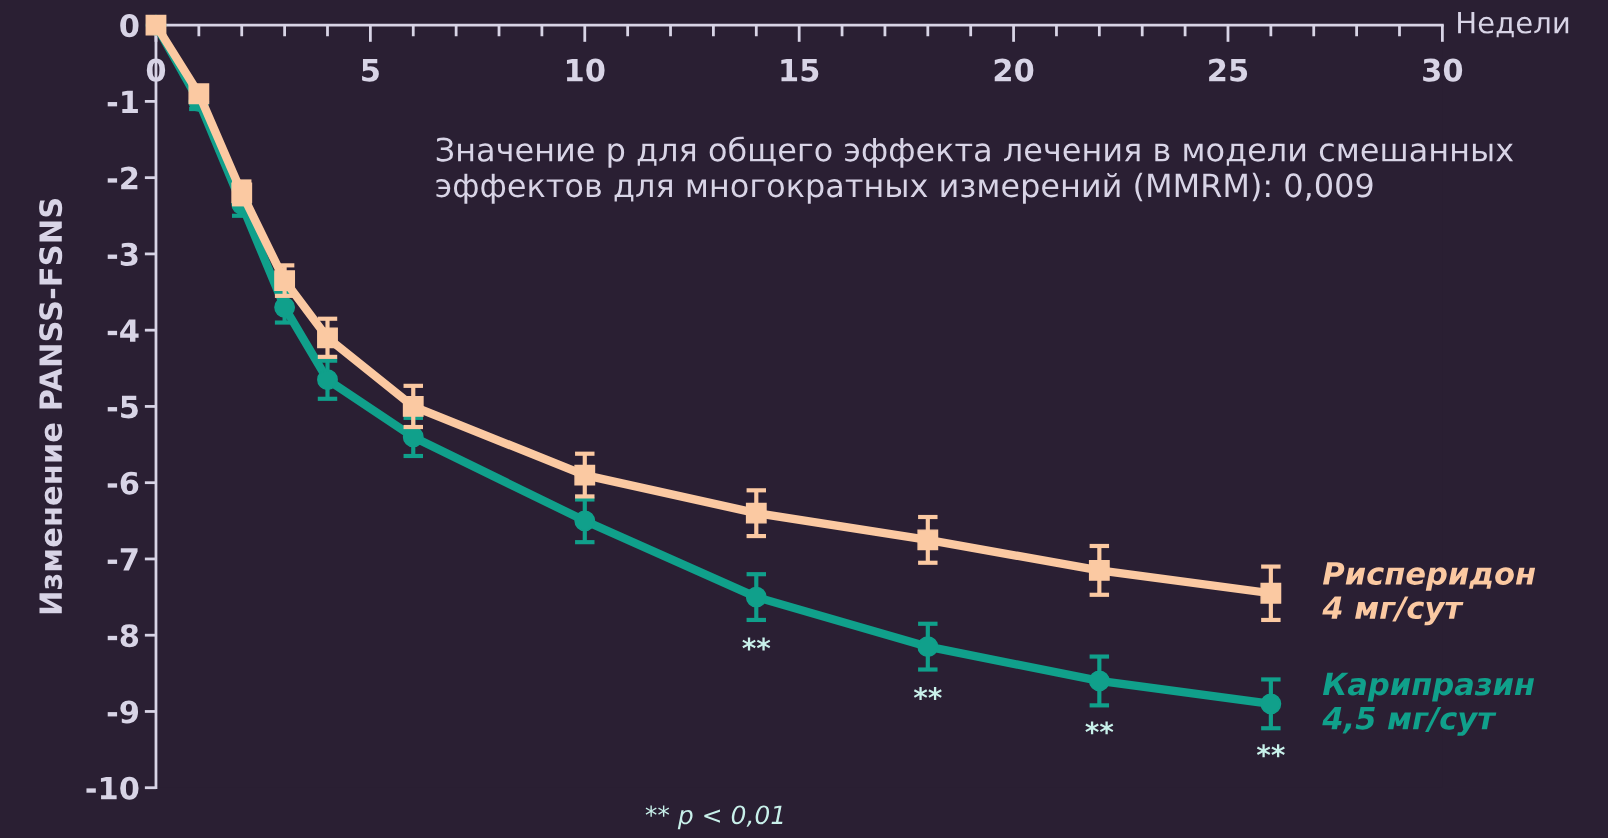  Describe the element at coordinates (129, 26) in the screenshot. I see `y-tick-label: 0` at that location.